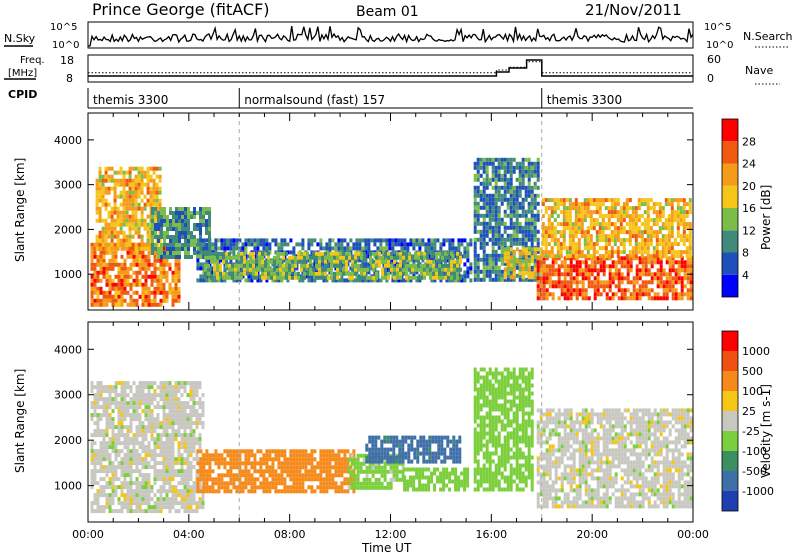 This screenshot has height=554, width=800. What do you see at coordinates (68, 140) in the screenshot?
I see `y-tick-label: 4000` at bounding box center [68, 140].